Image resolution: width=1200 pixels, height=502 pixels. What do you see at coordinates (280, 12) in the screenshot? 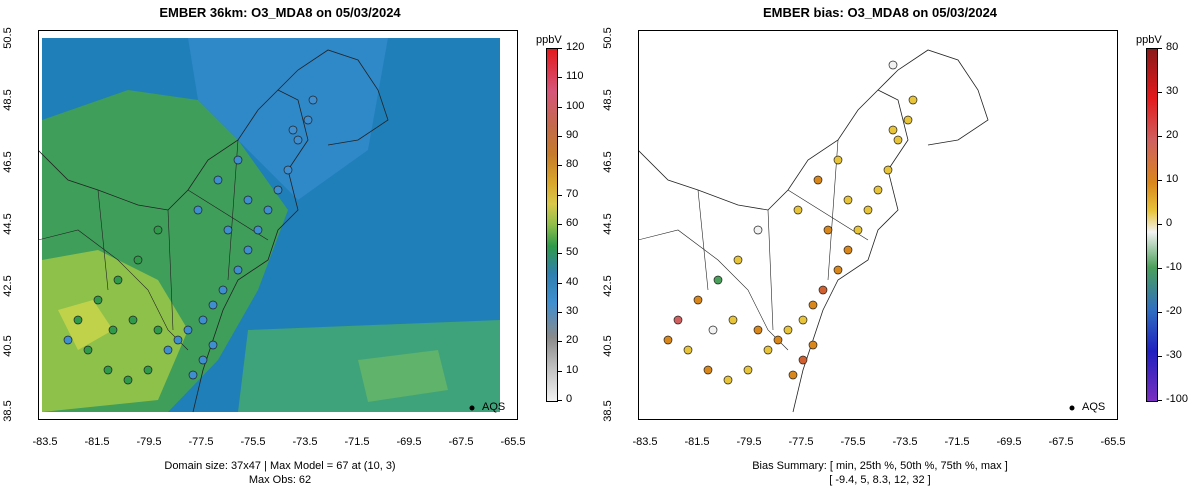
I see `panel-title: EMBER 36km: O3_MDA8 on 05/03/2024` at bounding box center [280, 12].